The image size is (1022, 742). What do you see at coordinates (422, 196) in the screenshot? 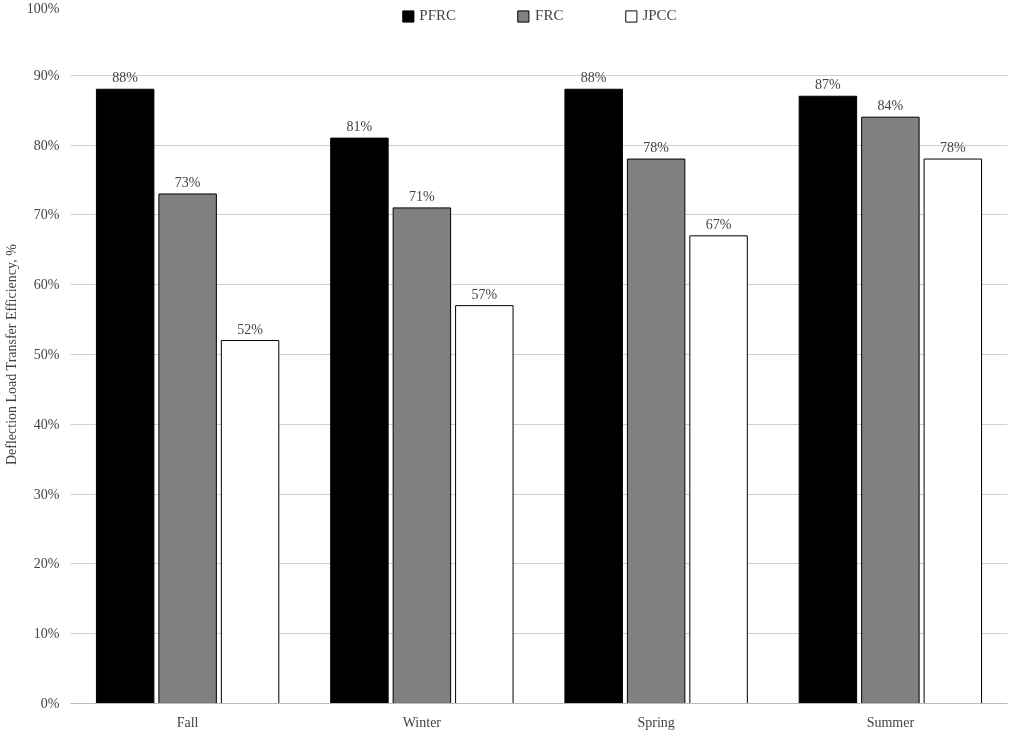
I see `data-label: 71%` at bounding box center [422, 196].